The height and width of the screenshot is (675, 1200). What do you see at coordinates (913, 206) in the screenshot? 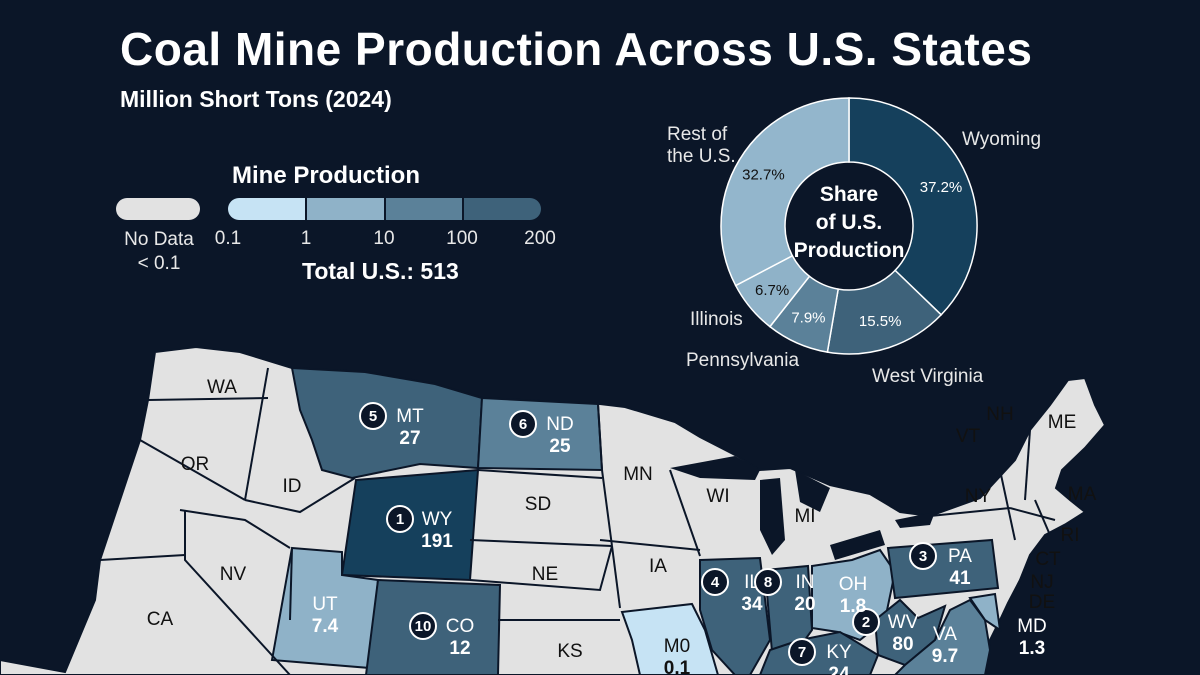
I see `donut-slice-wyoming` at bounding box center [913, 206].